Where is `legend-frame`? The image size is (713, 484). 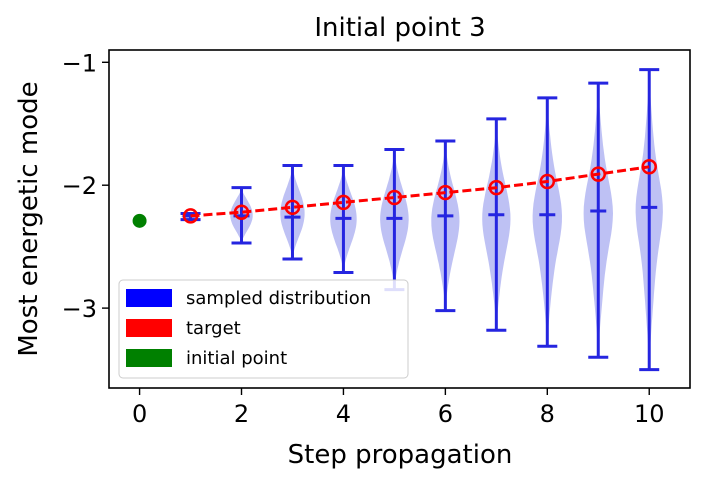
legend-frame is located at coordinates (263, 329).